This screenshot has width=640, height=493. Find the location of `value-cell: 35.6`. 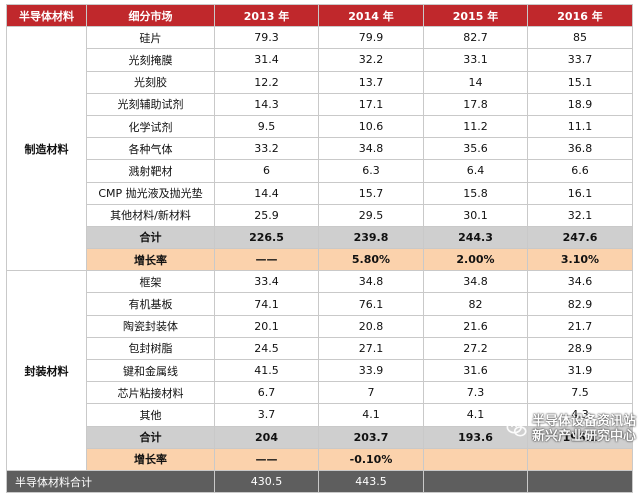

value-cell: 35.6 is located at coordinates (475, 149).